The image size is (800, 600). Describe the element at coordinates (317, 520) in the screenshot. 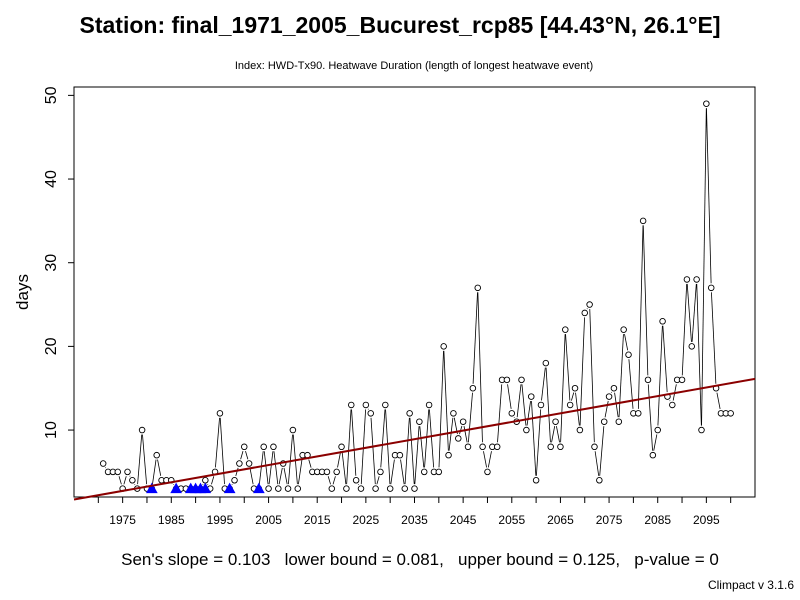

I see `x-tick-label: 2015` at that location.